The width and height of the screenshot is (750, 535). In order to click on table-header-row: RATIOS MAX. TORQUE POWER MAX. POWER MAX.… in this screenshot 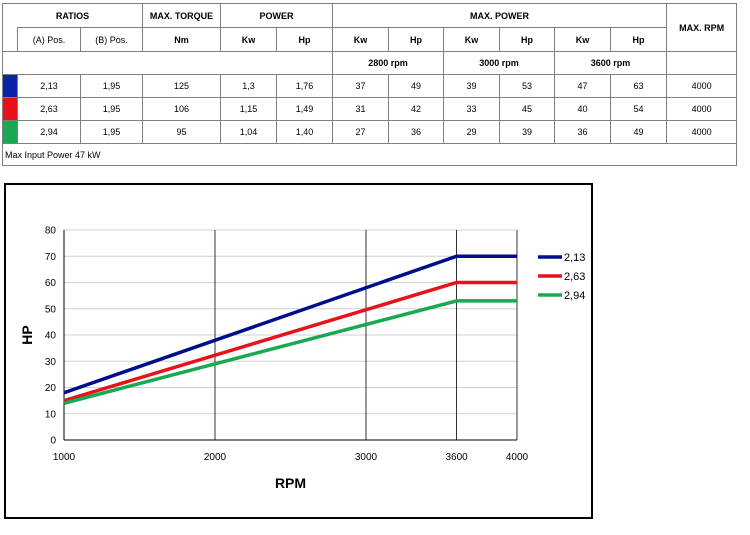, I will do `click(370, 27)`.